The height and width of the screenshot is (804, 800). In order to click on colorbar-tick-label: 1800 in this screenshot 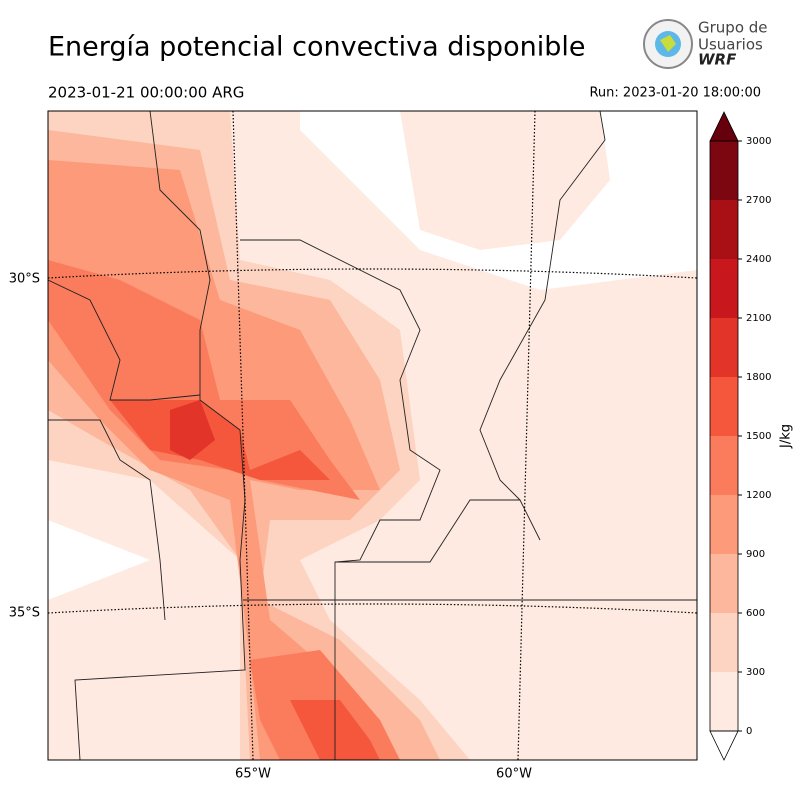, I will do `click(758, 377)`.